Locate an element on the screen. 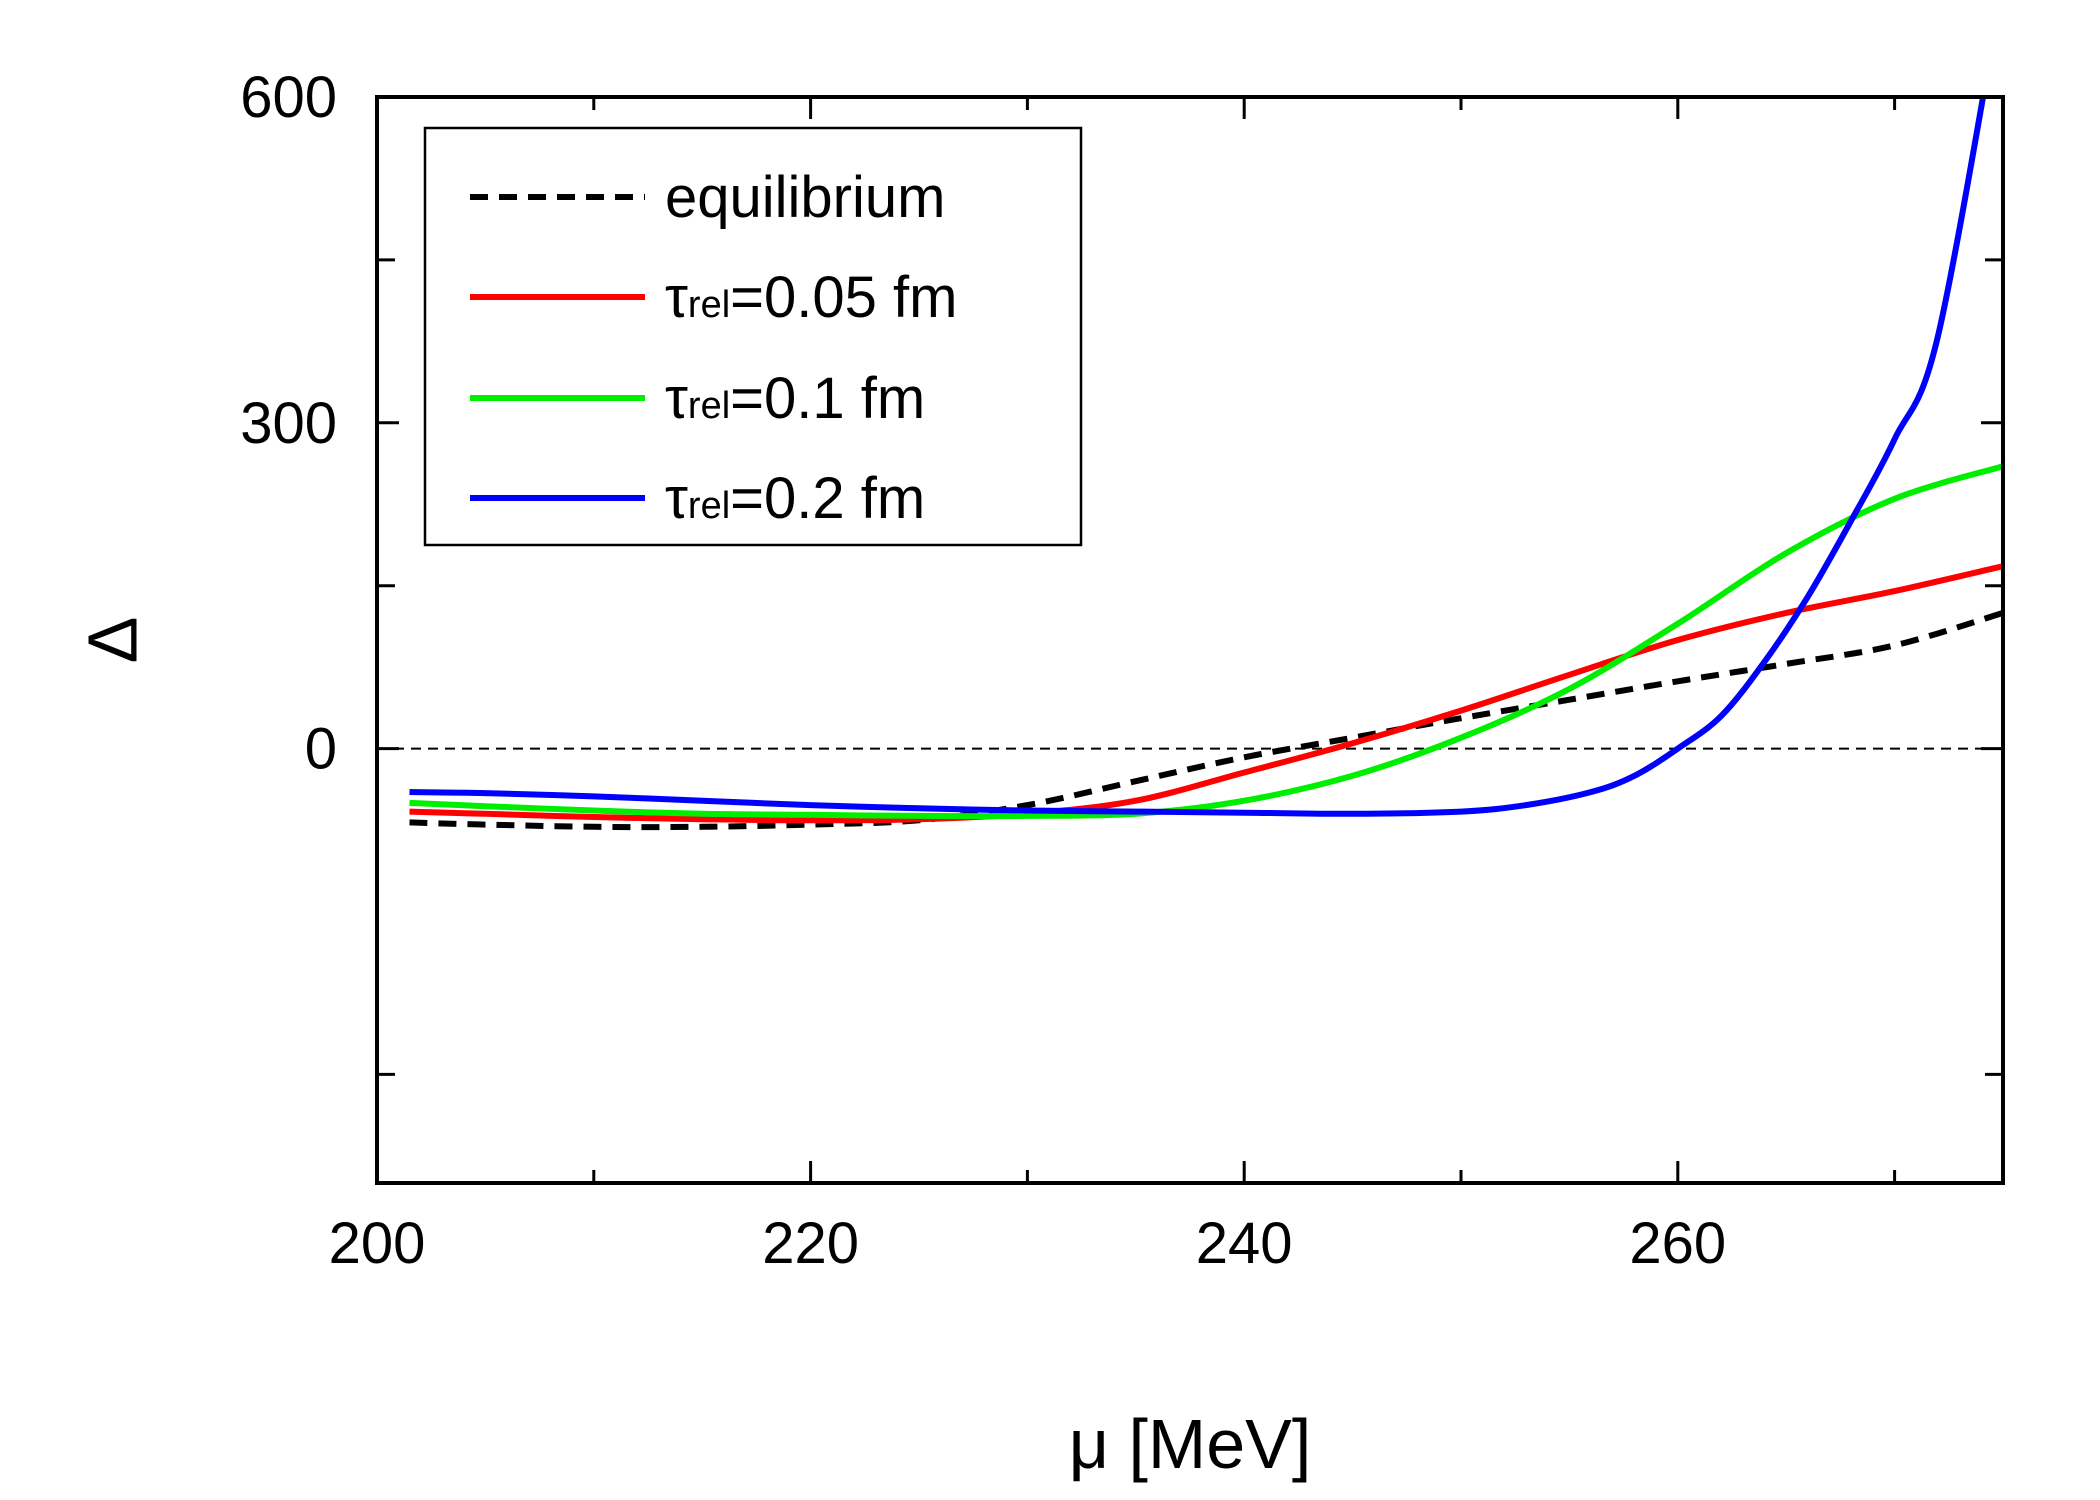  y-tick-label: 0 is located at coordinates (321, 749).